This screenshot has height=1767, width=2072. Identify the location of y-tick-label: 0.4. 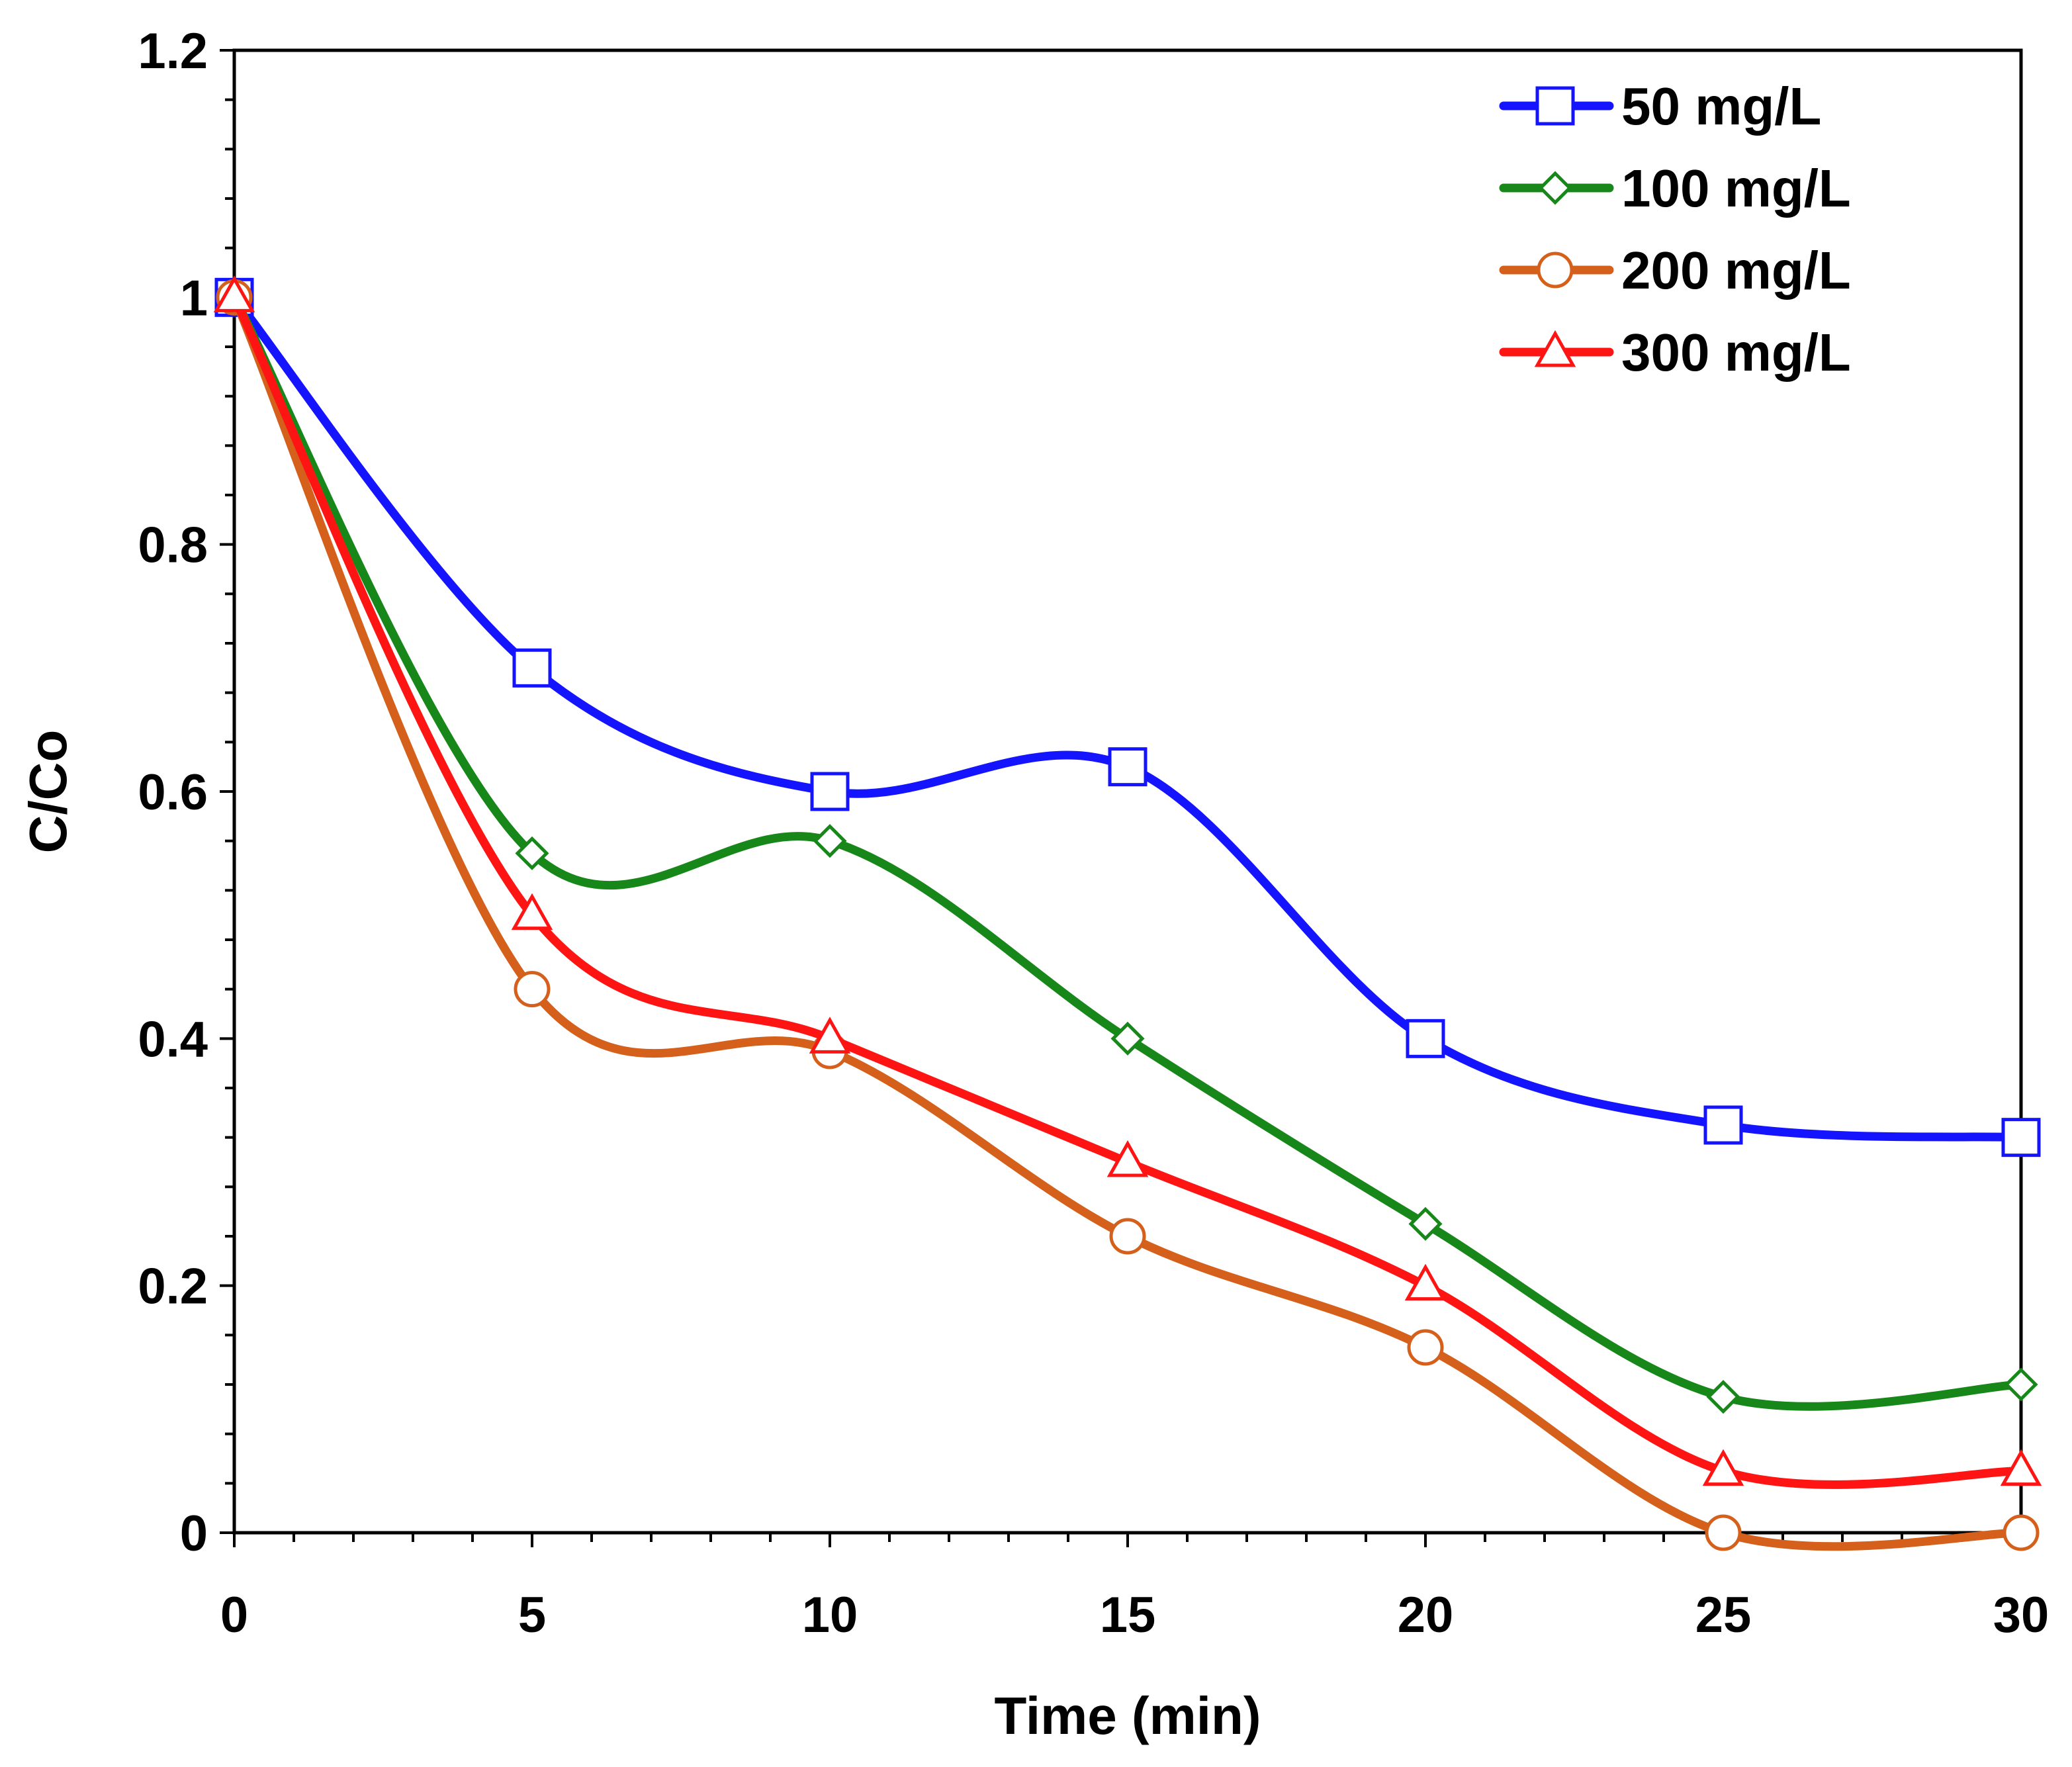
(173, 1039).